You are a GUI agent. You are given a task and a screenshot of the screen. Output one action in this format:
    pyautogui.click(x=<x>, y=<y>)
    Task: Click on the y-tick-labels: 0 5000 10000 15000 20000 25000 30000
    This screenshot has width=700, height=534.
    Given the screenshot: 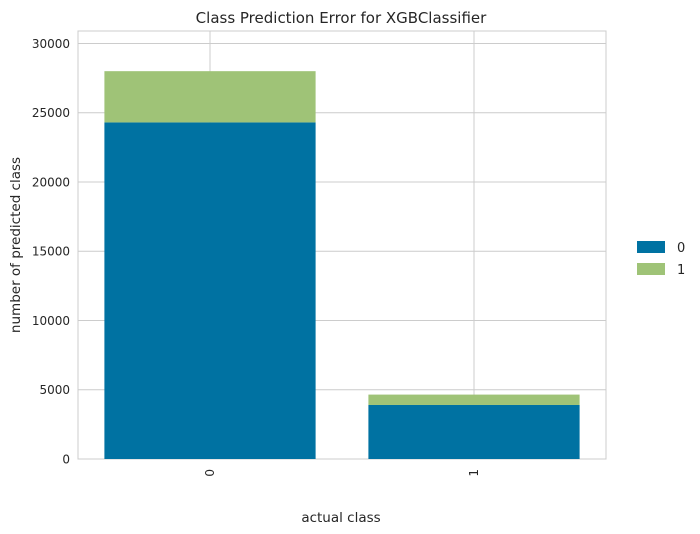 What is the action you would take?
    pyautogui.click(x=51, y=252)
    